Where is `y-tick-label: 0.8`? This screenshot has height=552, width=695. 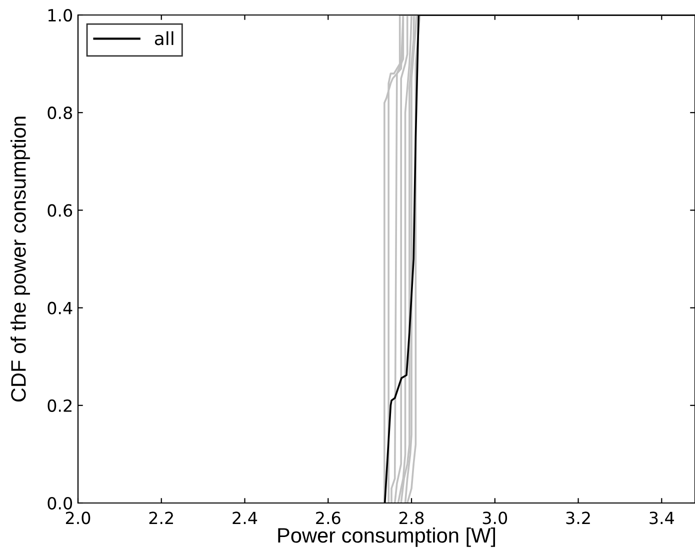 y-tick-label: 0.8 is located at coordinates (60, 113).